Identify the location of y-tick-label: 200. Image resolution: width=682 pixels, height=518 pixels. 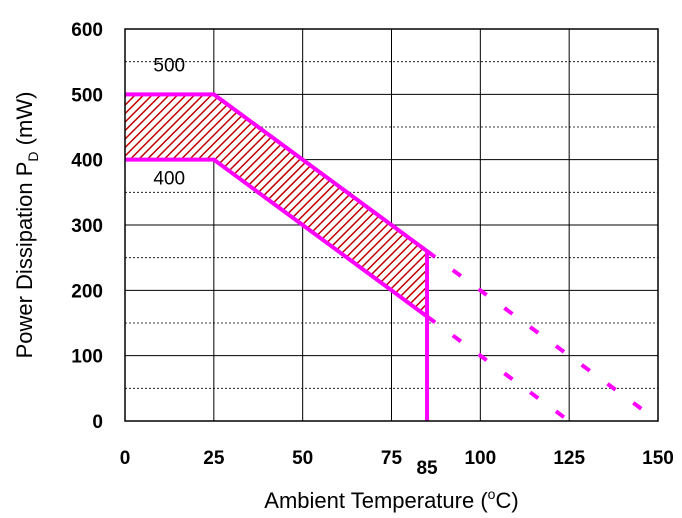
(87, 291).